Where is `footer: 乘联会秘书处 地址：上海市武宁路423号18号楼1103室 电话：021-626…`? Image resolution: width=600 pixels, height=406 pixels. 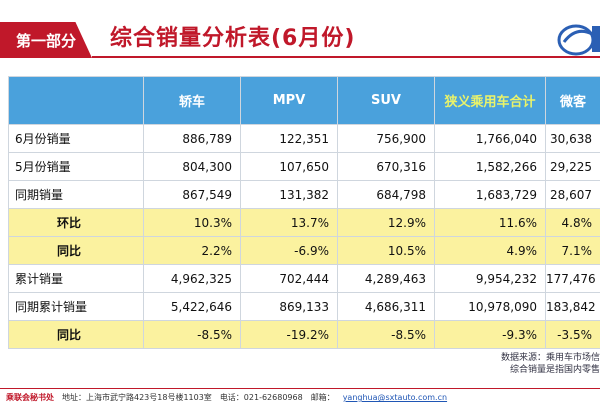 footer: 乘联会秘书处 地址：上海市武宁路423号18号楼1103室 电话：021-626… is located at coordinates (300, 397).